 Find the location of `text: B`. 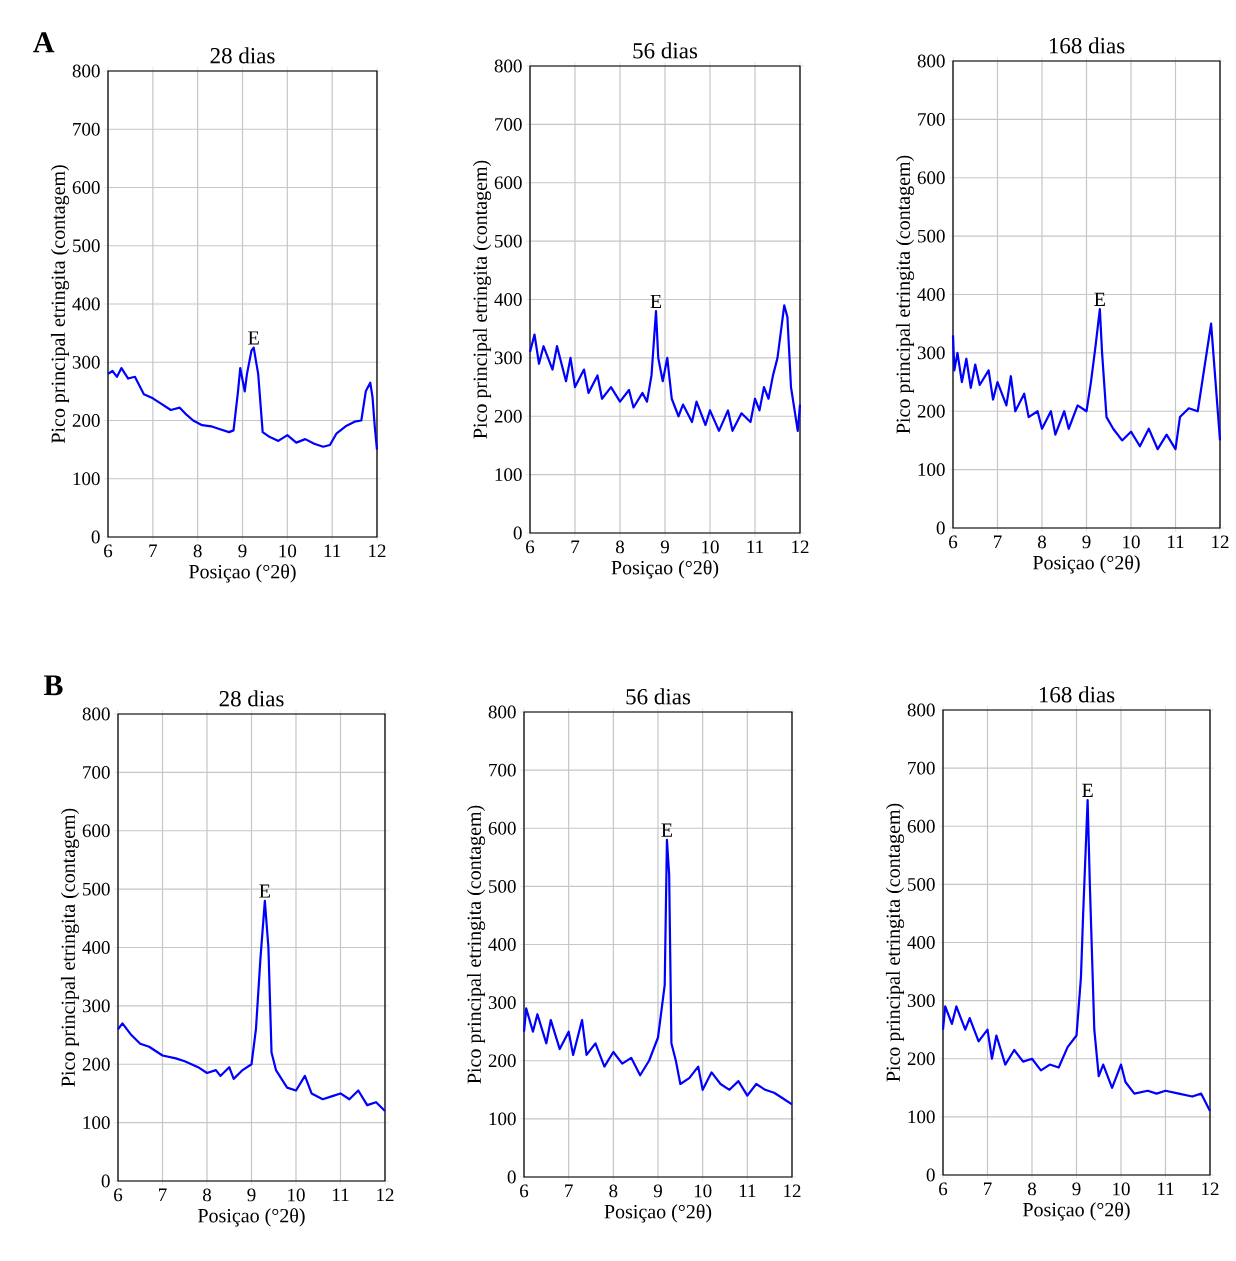

text: B is located at coordinates (53, 685).